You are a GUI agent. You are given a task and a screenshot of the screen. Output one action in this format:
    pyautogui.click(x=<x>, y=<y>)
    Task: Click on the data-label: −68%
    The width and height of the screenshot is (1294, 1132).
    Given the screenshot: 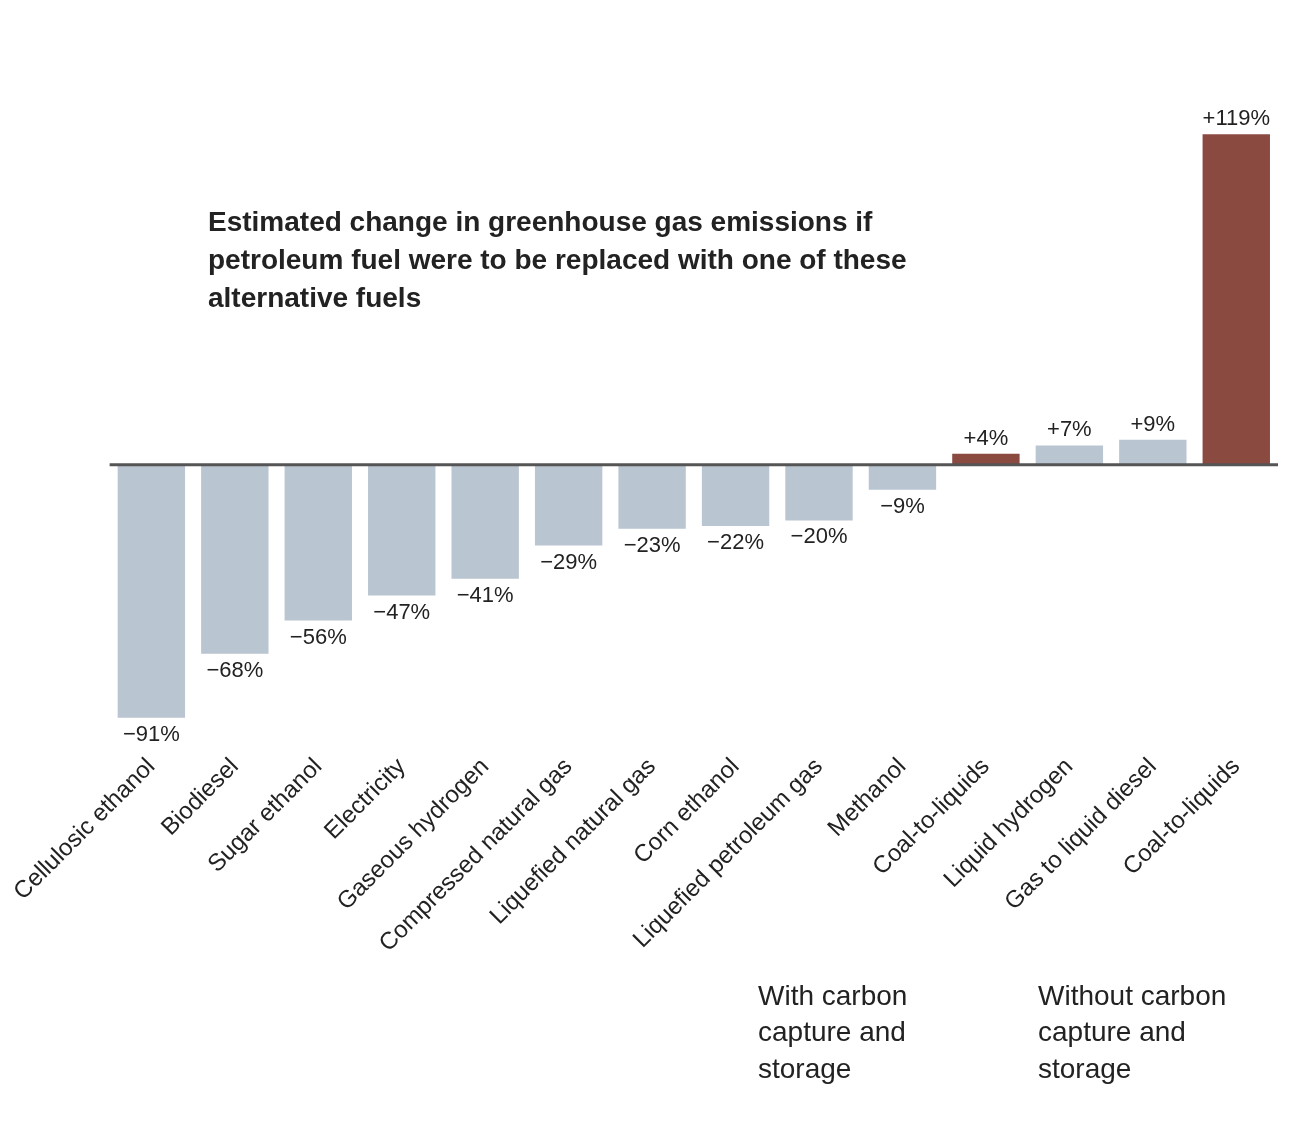 What is the action you would take?
    pyautogui.click(x=235, y=669)
    